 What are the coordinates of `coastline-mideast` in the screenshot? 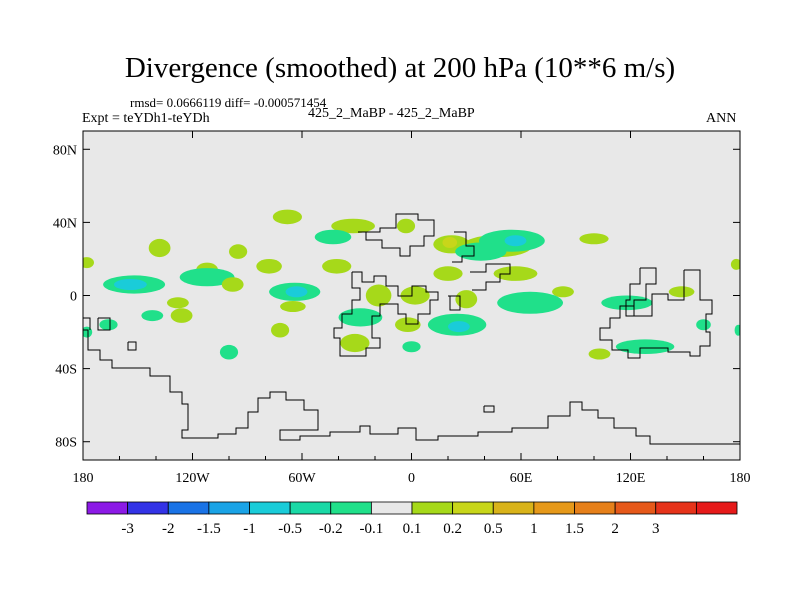 It's located at (463, 247).